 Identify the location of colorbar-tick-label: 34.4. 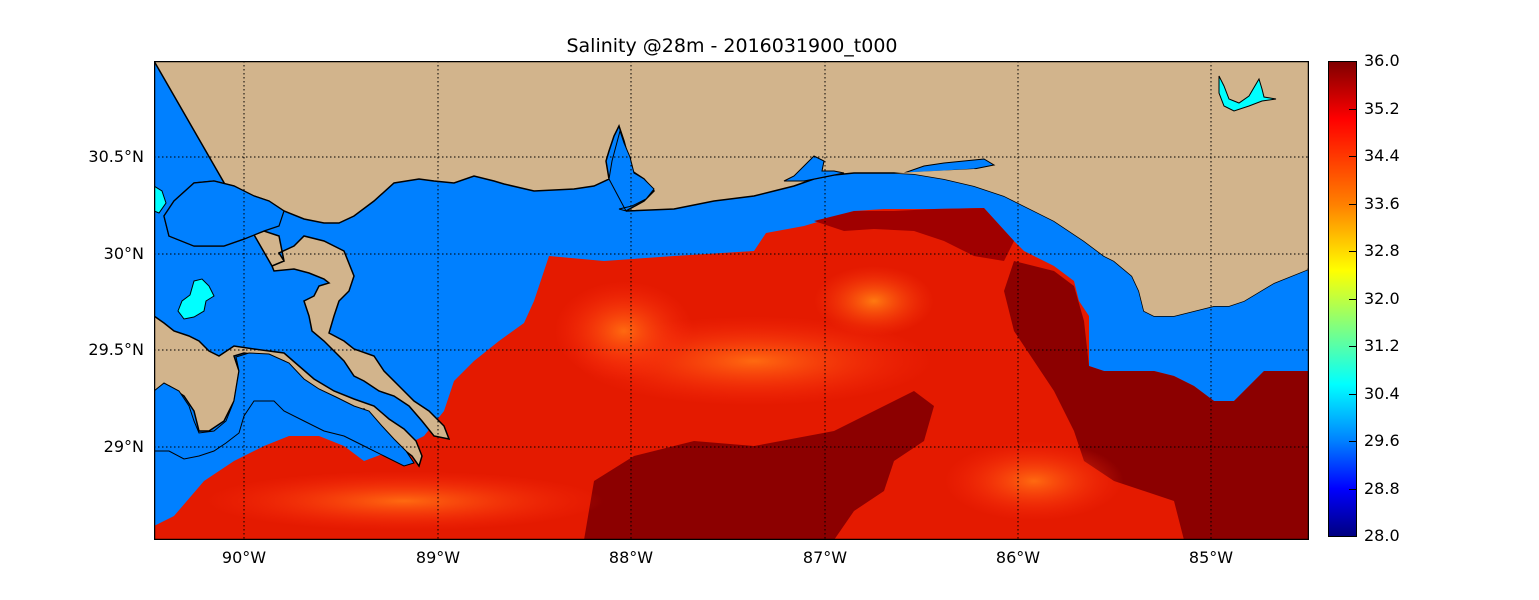
(1382, 155).